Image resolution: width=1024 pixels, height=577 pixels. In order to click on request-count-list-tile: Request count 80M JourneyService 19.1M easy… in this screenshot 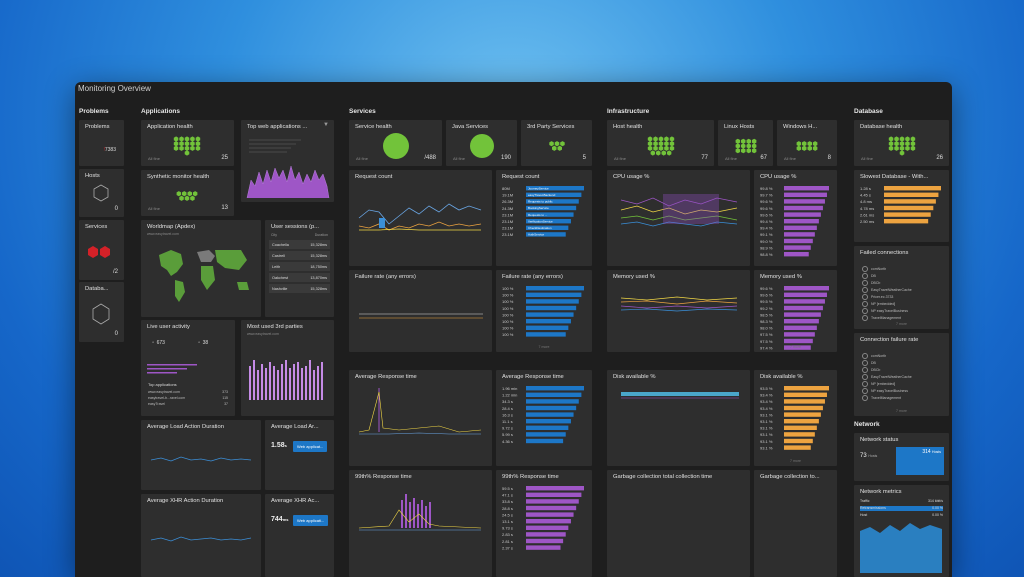, I will do `click(544, 218)`.